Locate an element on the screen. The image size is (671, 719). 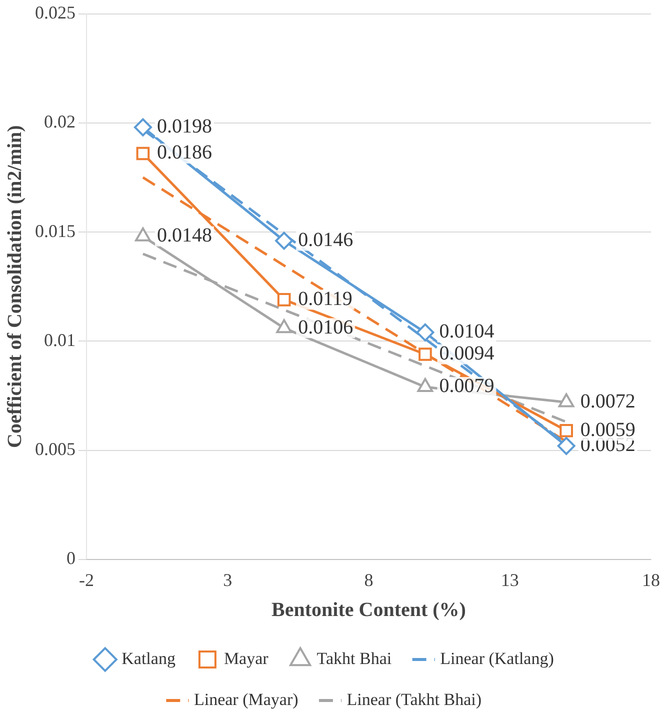
y-tick-label: 0.02 is located at coordinates (60, 122).